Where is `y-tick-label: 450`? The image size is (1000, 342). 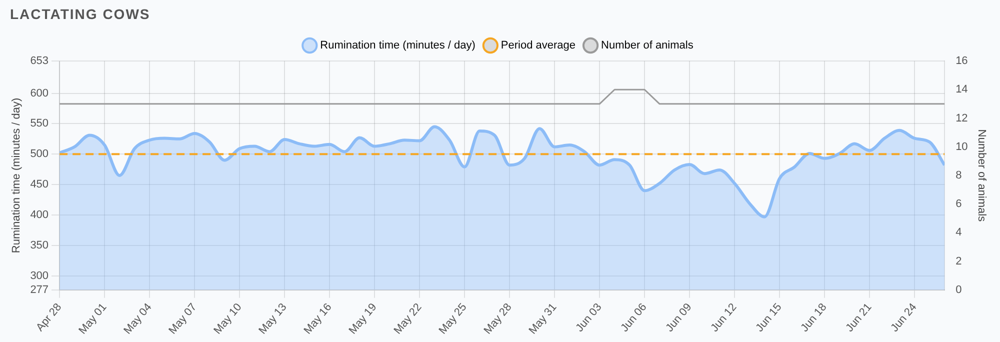
y-tick-label: 450 is located at coordinates (39, 184).